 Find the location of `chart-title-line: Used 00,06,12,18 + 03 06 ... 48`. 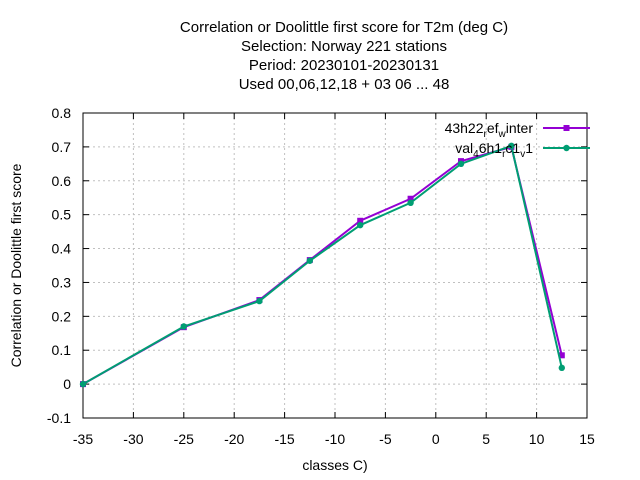

chart-title-line: Used 00,06,12,18 + 03 06 ... 48 is located at coordinates (344, 84).